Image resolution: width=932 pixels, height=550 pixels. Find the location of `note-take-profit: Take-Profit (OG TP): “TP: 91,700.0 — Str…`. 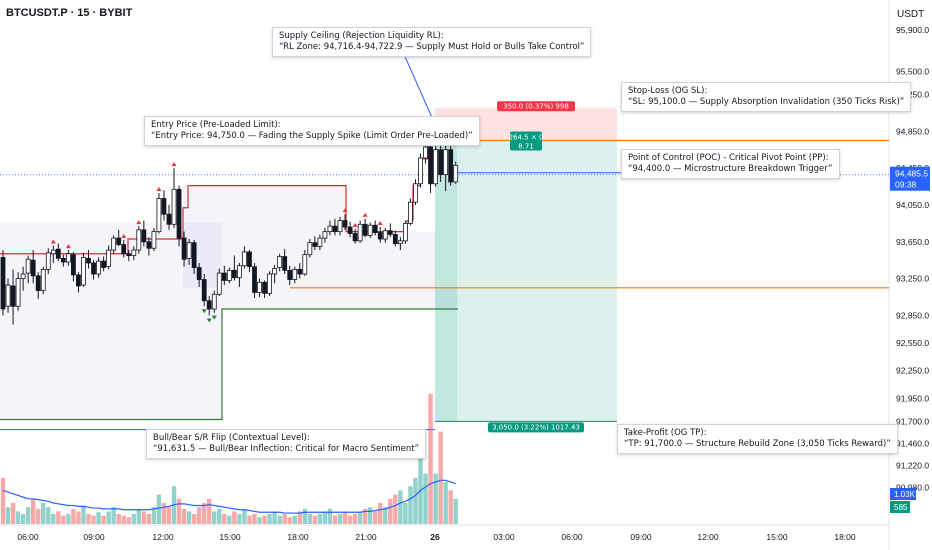

note-take-profit: Take-Profit (OG TP): “TP: 91,700.0 — Str… is located at coordinates (757, 439).